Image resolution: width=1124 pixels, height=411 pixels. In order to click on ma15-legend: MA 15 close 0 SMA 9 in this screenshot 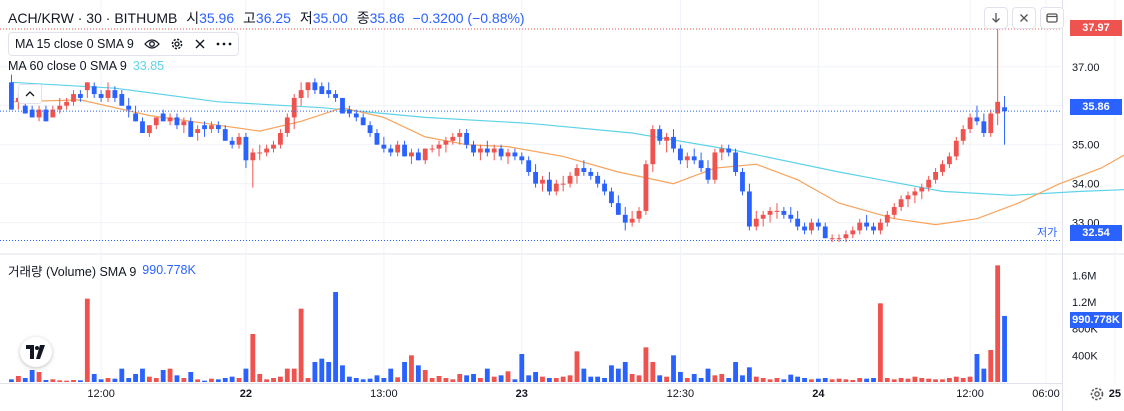, I will do `click(123, 44)`.